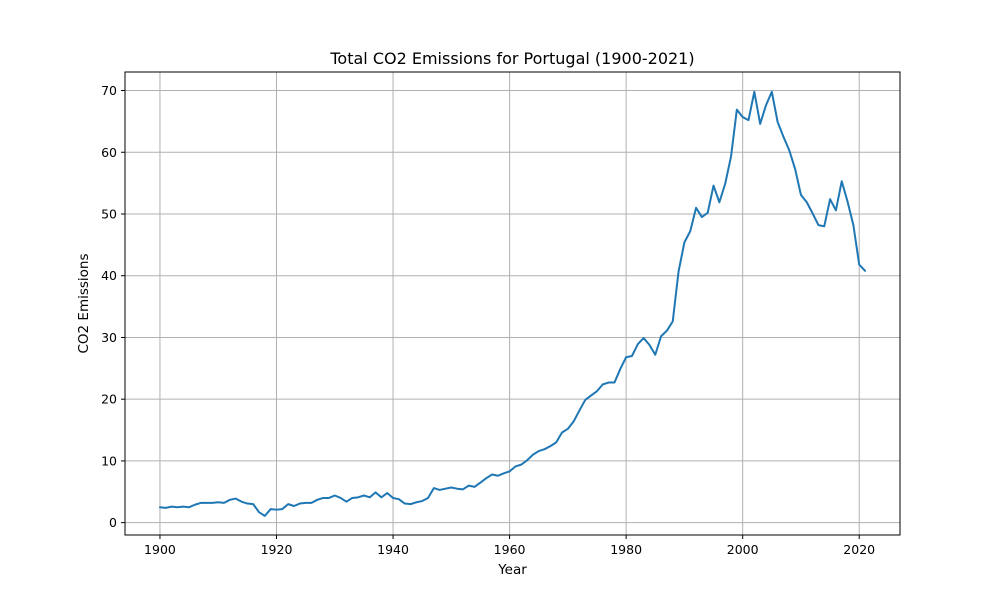 The height and width of the screenshot is (600, 1000). Describe the element at coordinates (512, 570) in the screenshot. I see `x-axis-label: Year` at that location.